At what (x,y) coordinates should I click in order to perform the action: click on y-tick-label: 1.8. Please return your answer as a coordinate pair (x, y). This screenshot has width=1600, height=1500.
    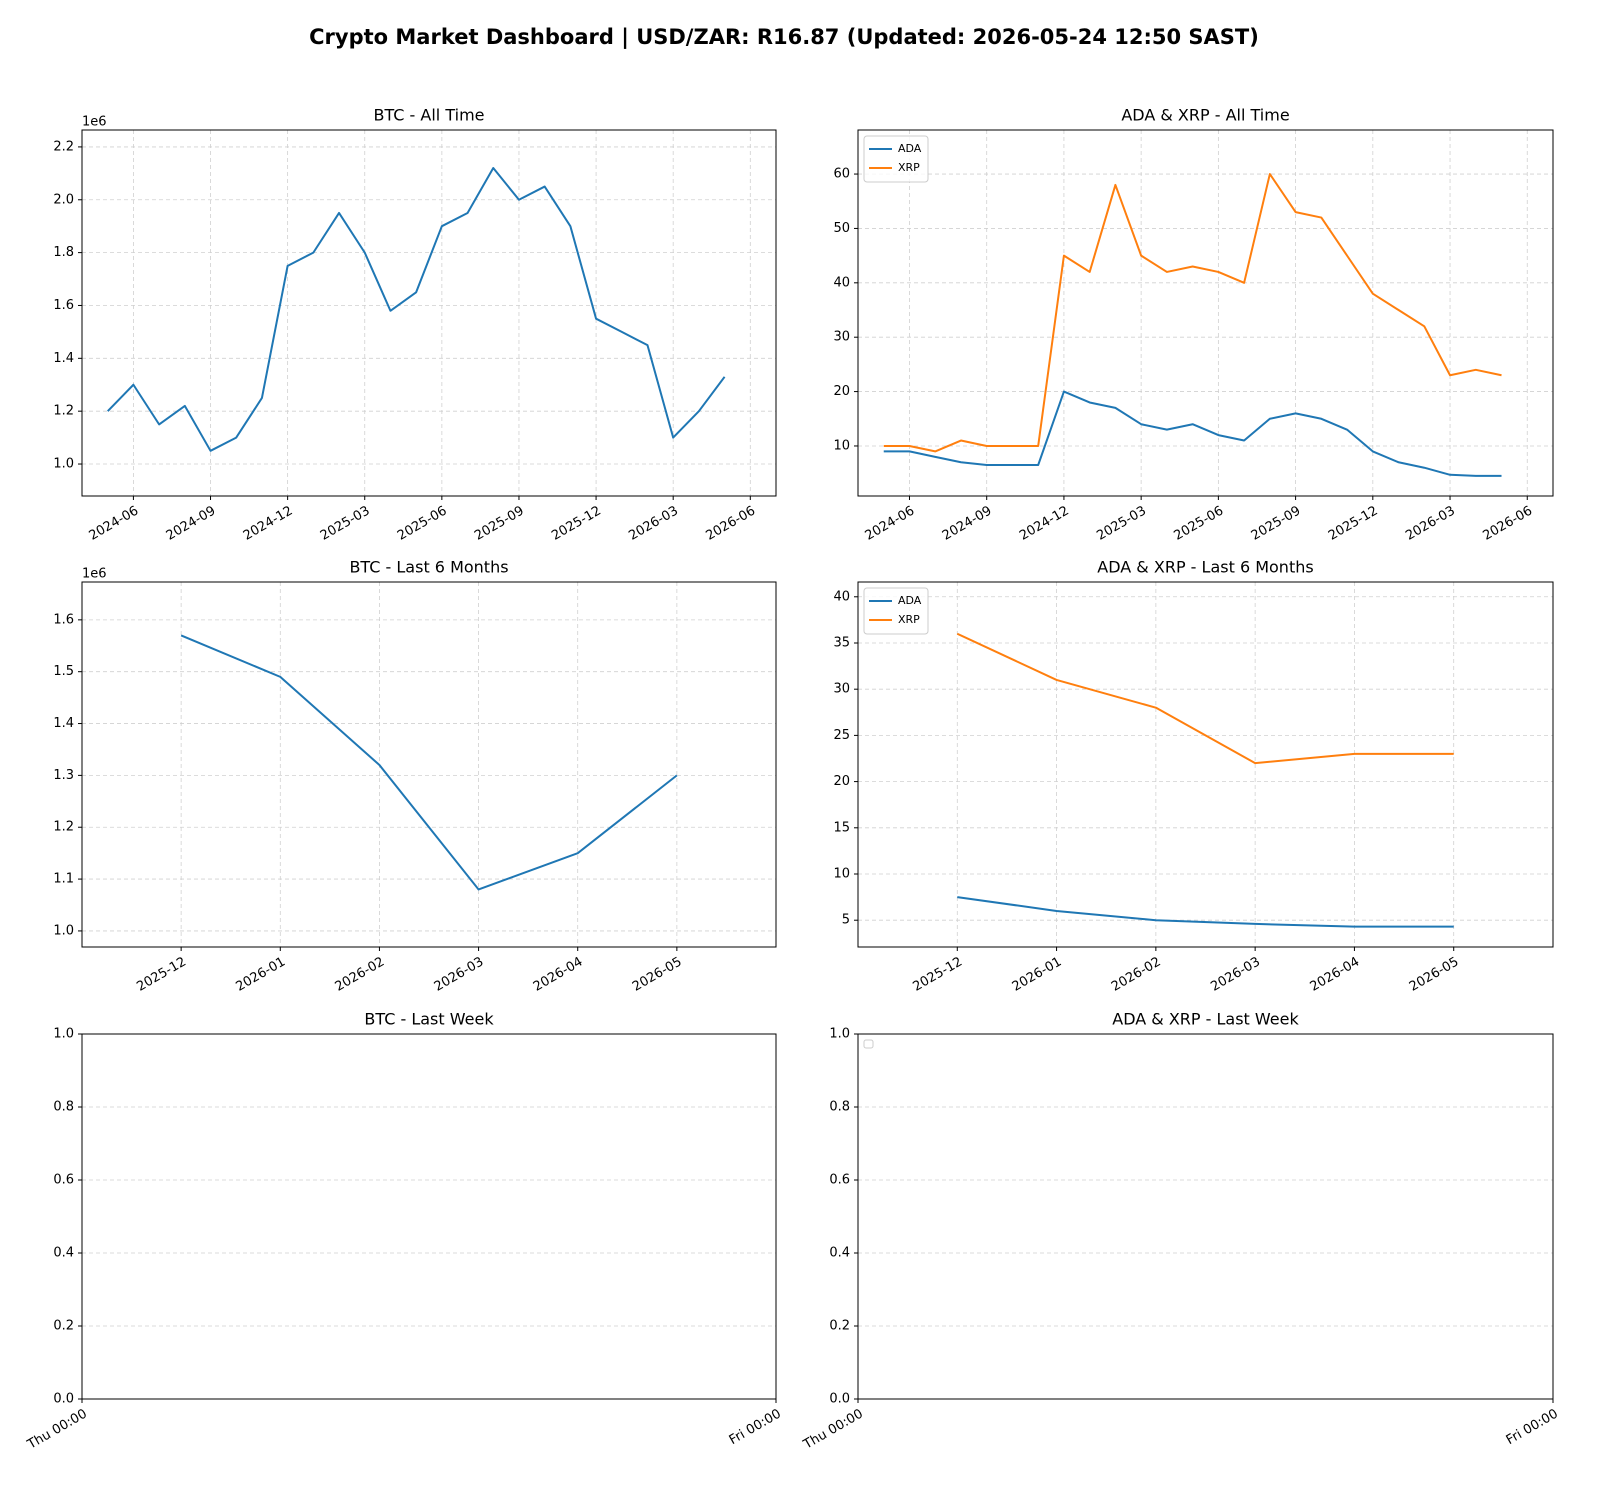
    Looking at the image, I should click on (63, 252).